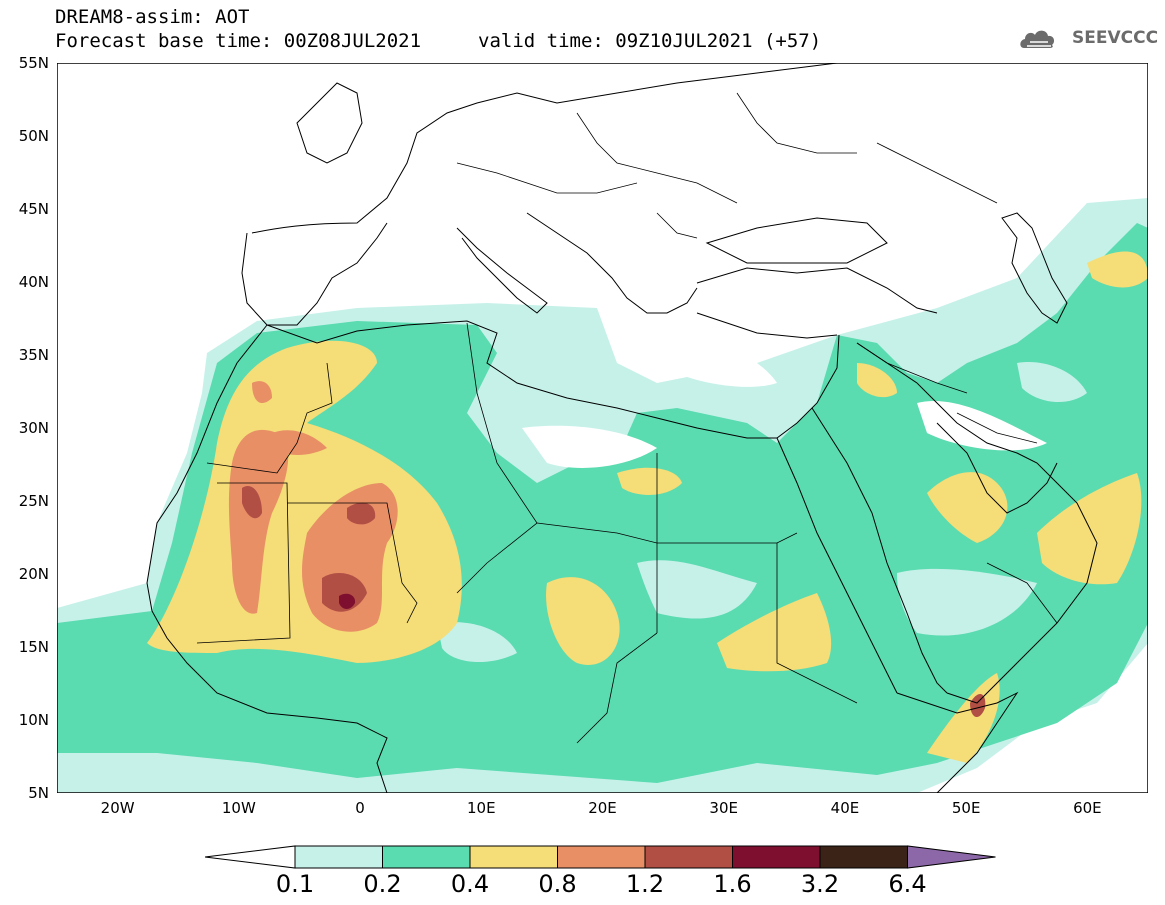 This screenshot has width=1165, height=905. I want to click on colorbar-level-label: 0.4, so click(470, 884).